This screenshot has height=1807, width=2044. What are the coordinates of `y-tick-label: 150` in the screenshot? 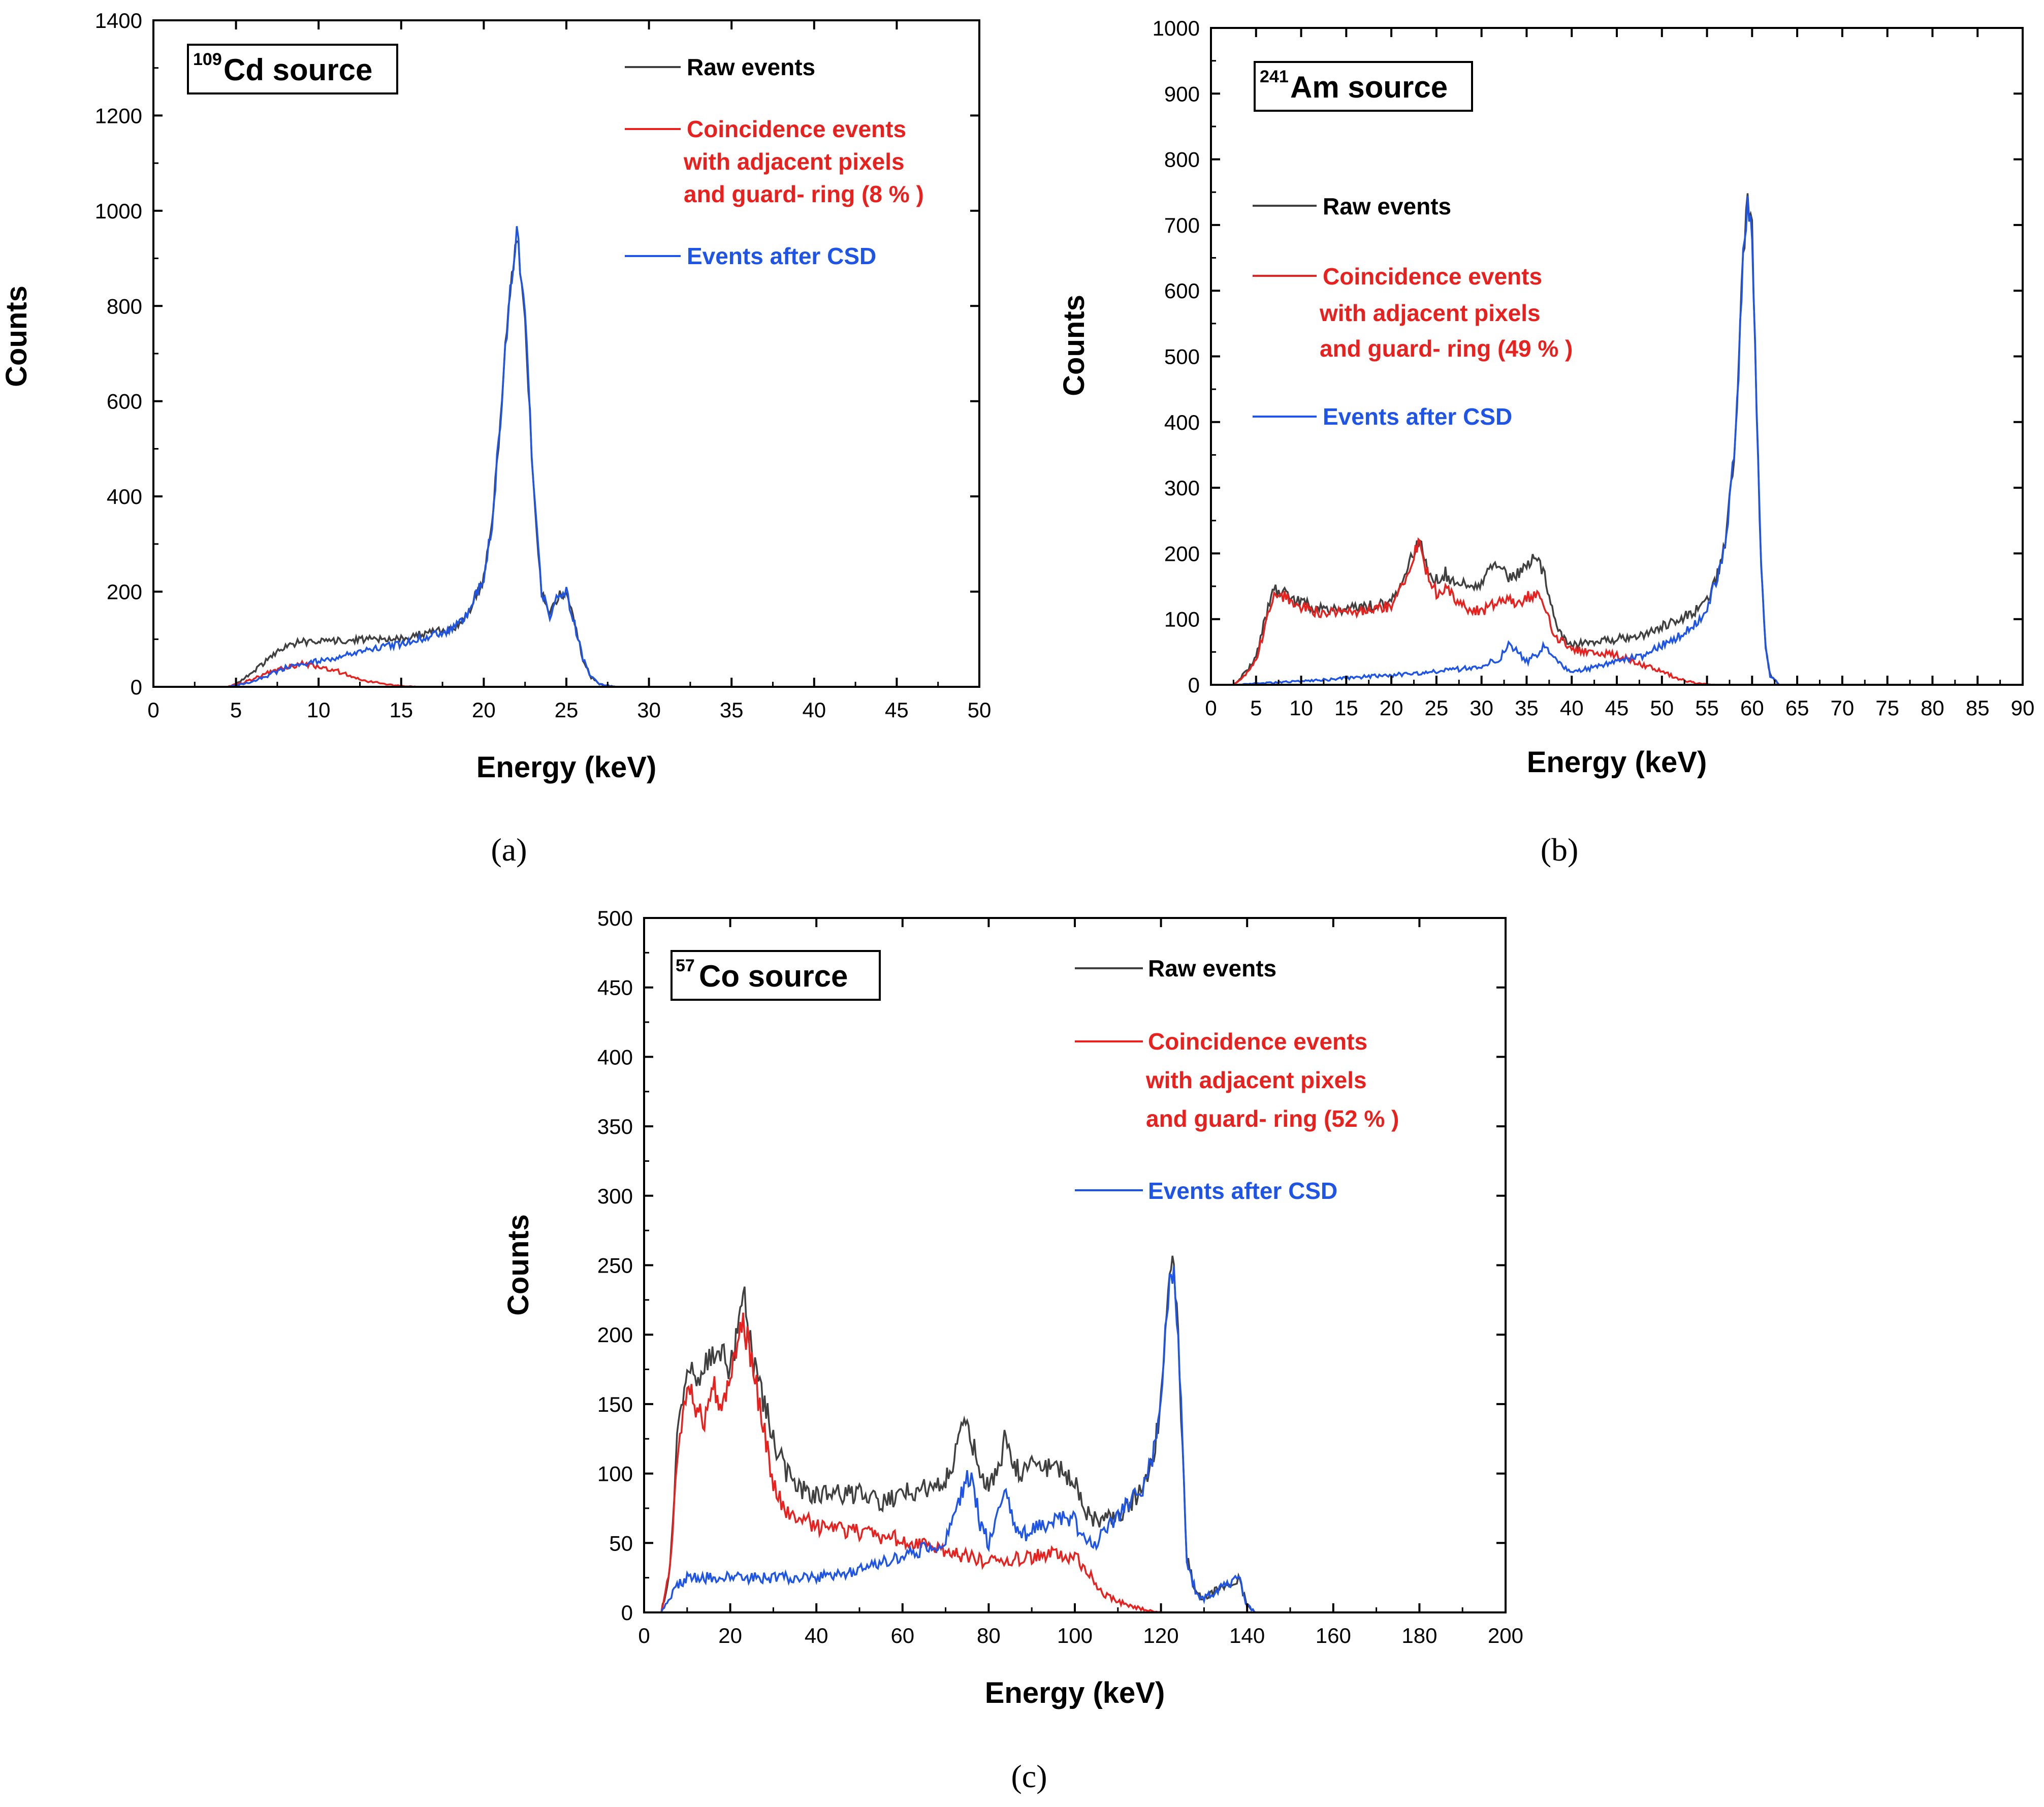 It's located at (615, 1404).